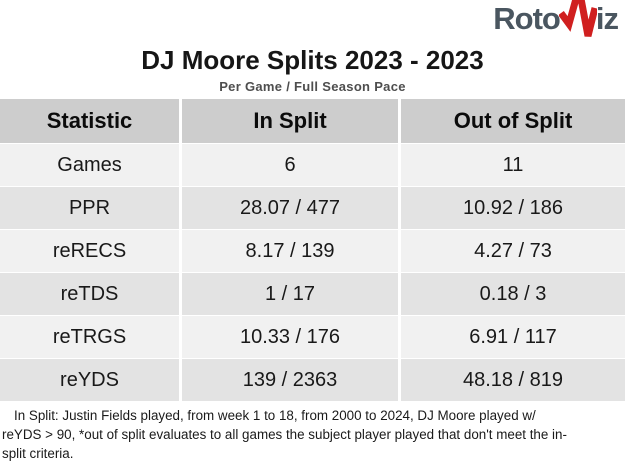  I want to click on page-title: DJ Moore Splits 2023 - 2023, so click(312, 60).